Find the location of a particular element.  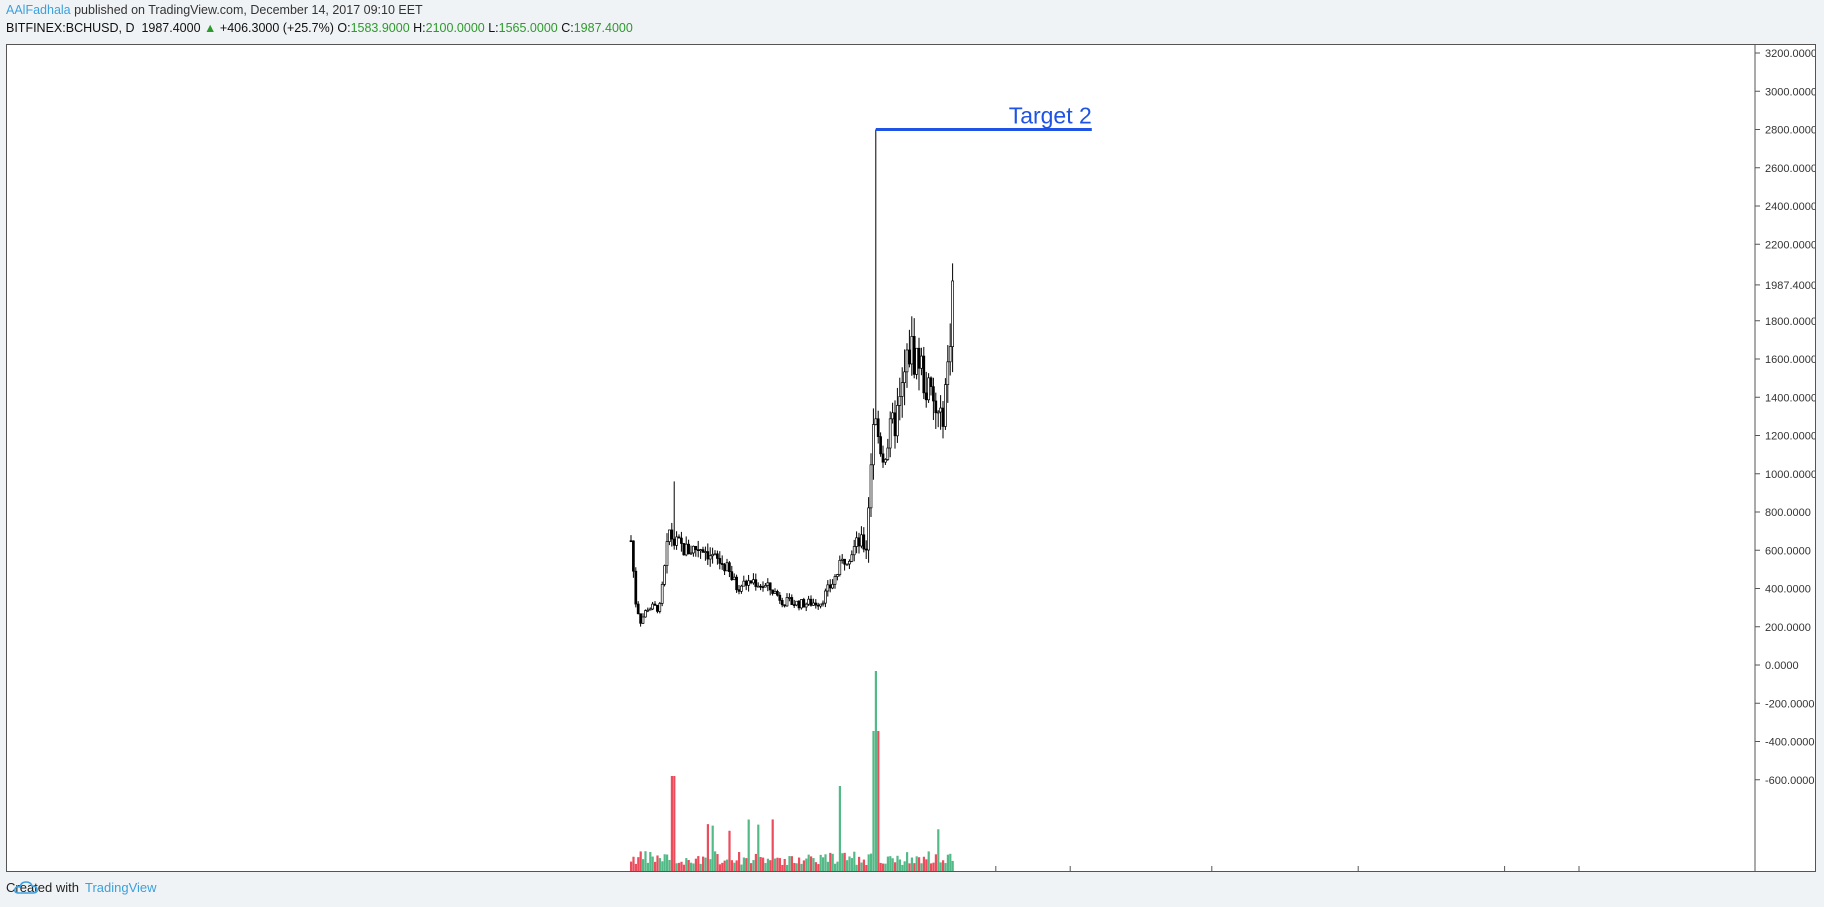

tradingview-link: TradingView is located at coordinates (120, 887).